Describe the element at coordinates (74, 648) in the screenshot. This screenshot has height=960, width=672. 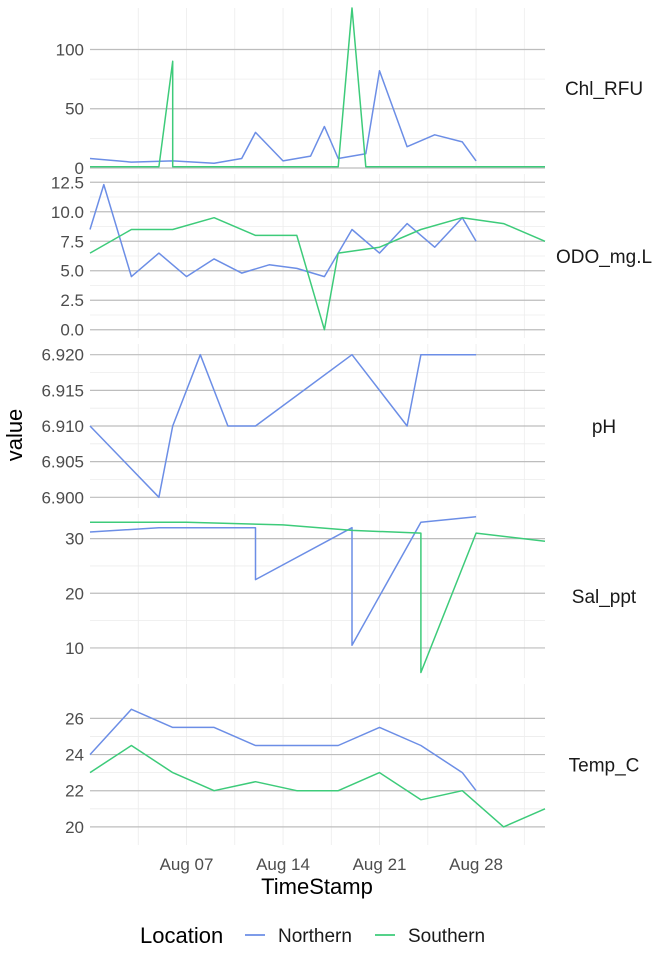
I see `y-tick-label: 10` at that location.